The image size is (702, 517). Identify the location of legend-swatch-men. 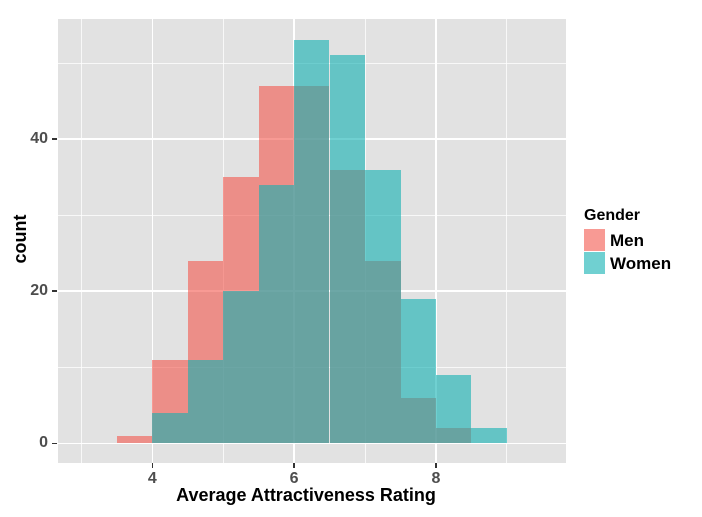
(594, 240).